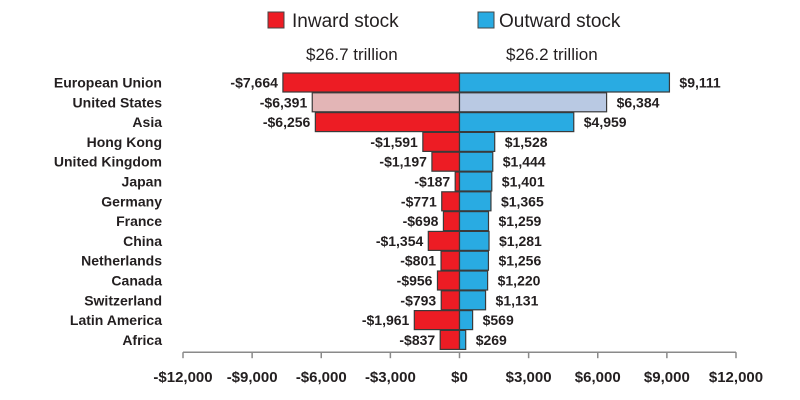  Describe the element at coordinates (519, 261) in the screenshot. I see `value-label-outward: $1,256` at that location.